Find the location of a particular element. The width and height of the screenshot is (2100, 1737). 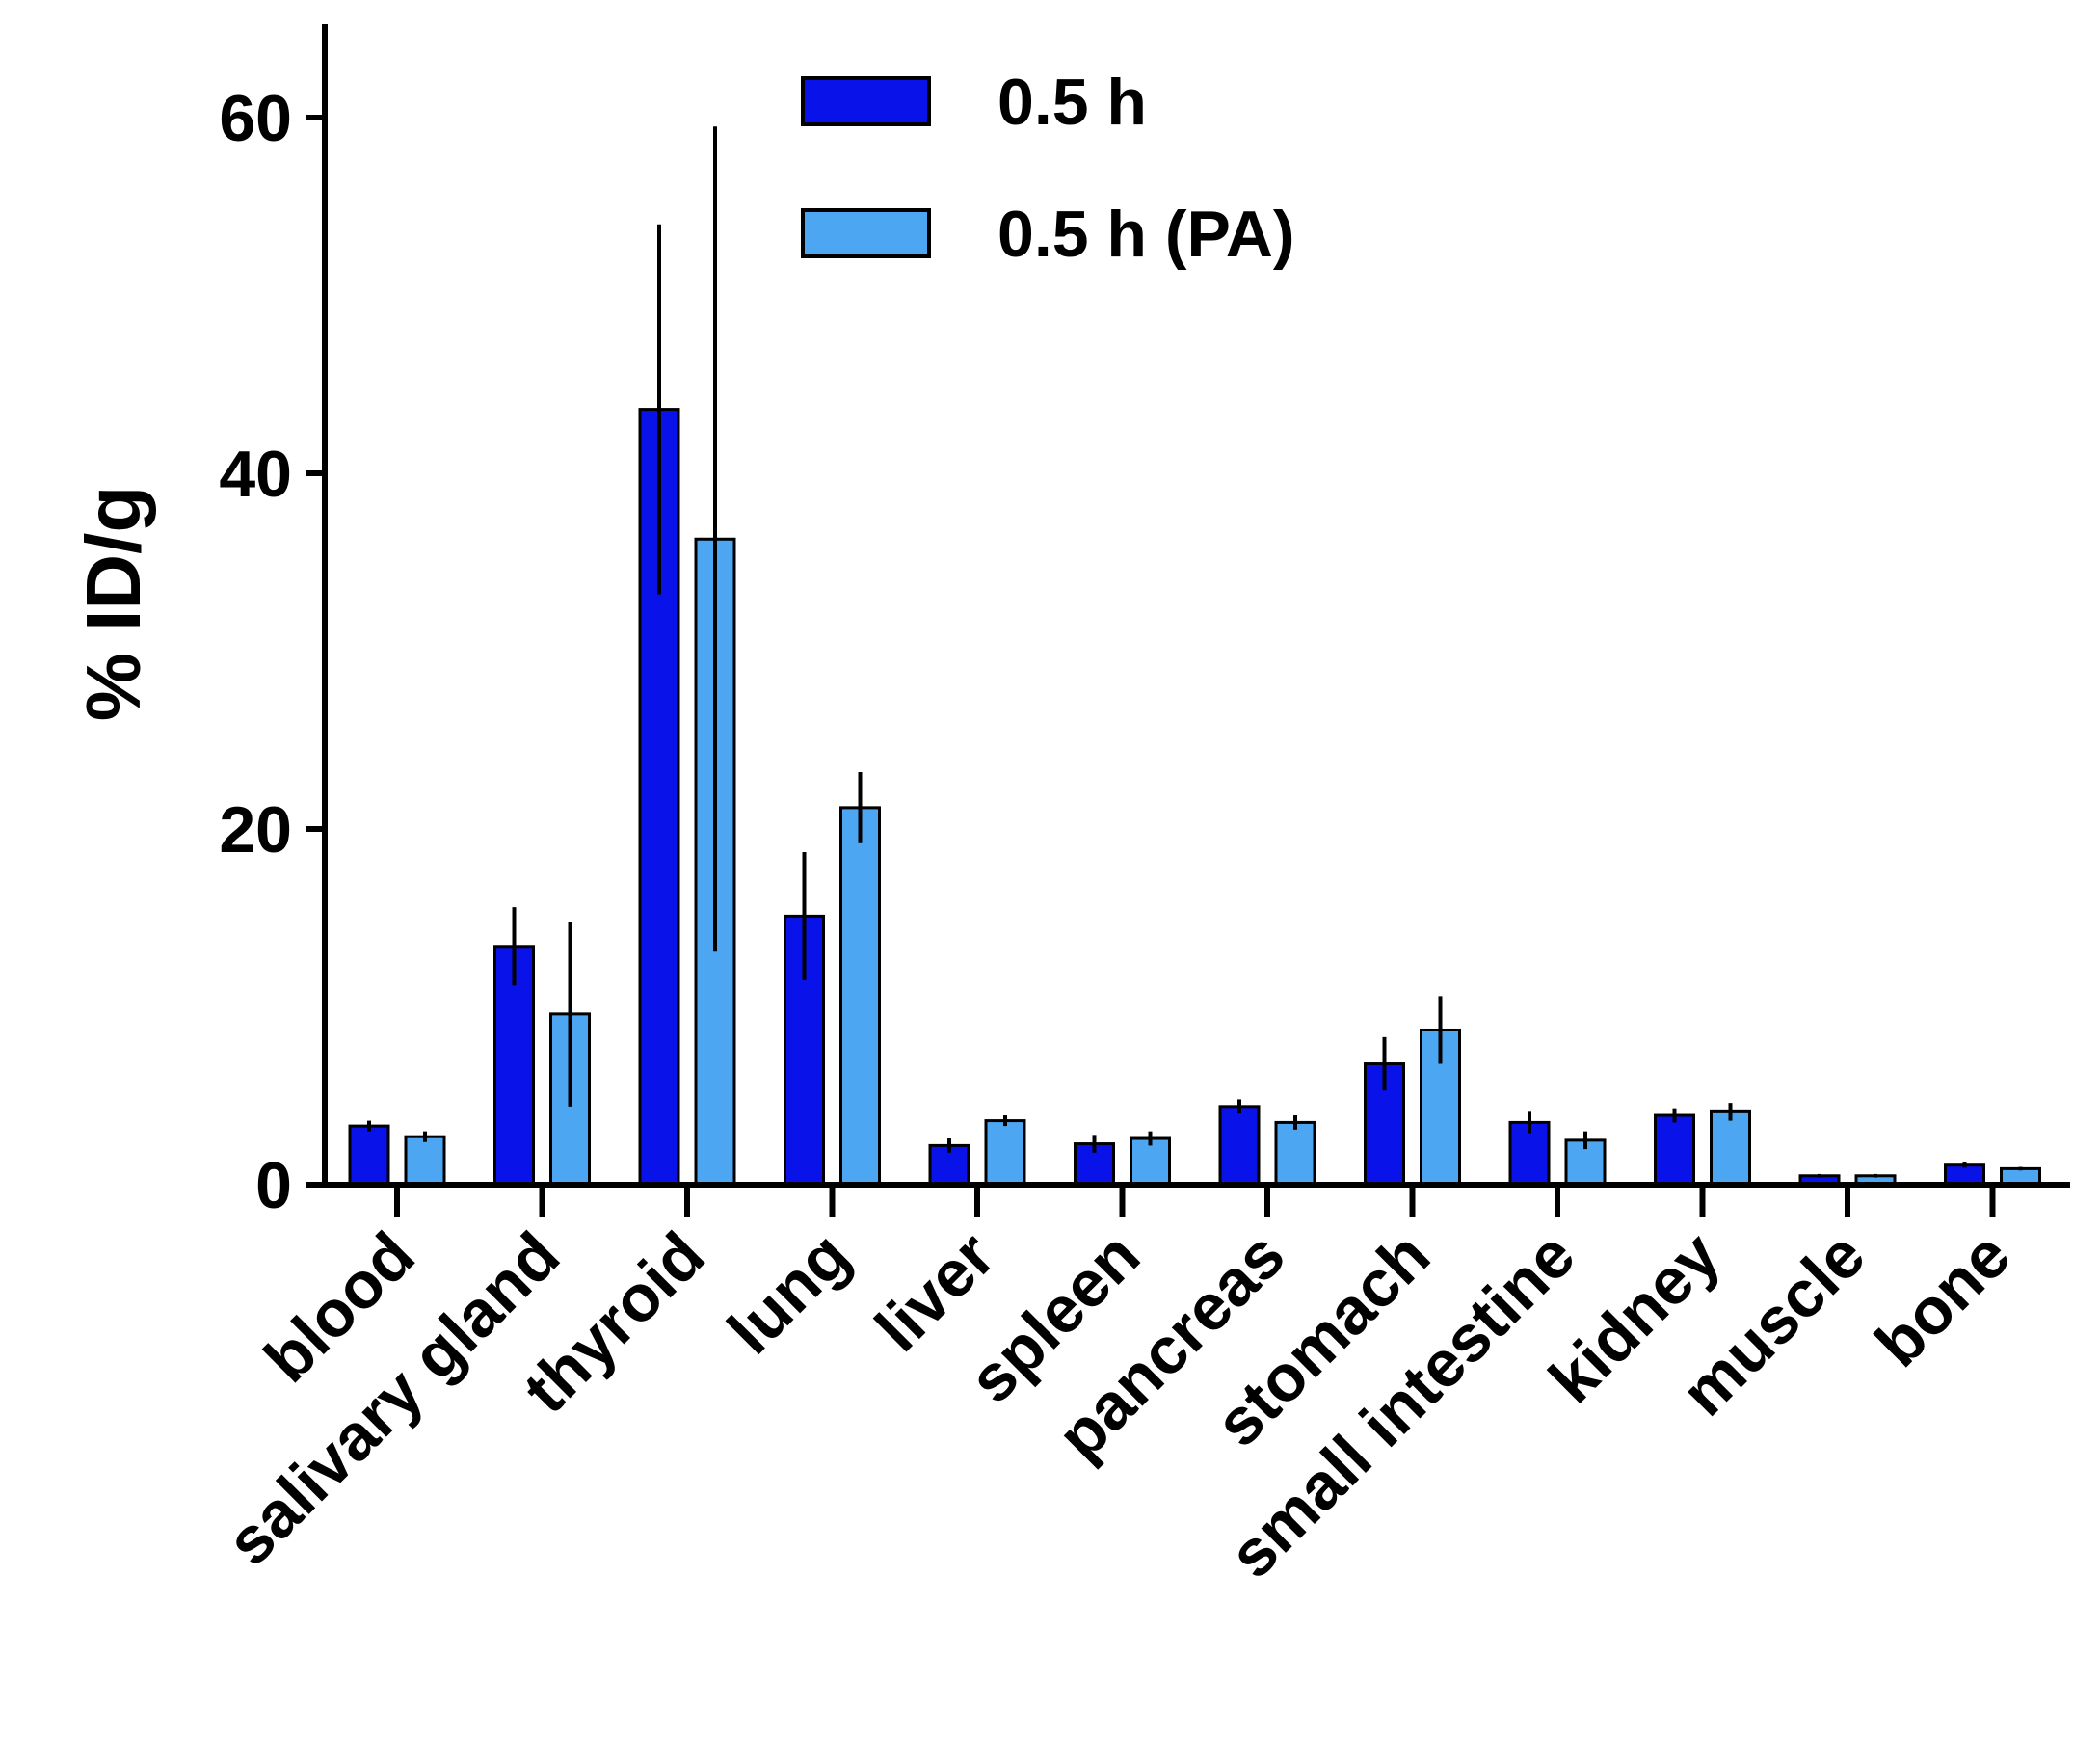

legend-label: 0.5 h is located at coordinates (1072, 102).